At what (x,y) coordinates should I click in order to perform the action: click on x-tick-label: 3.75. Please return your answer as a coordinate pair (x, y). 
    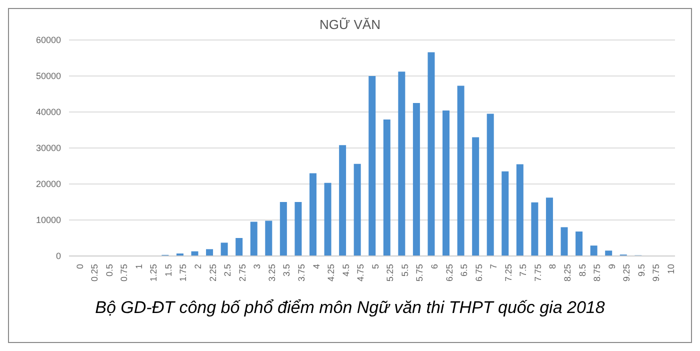
    Looking at the image, I should click on (301, 273).